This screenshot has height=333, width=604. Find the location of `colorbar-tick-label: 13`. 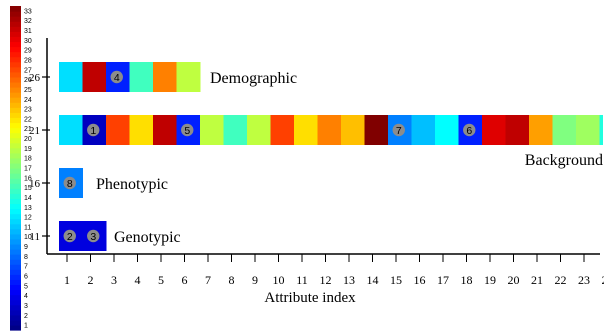

colorbar-tick-label: 13 is located at coordinates (28, 208).